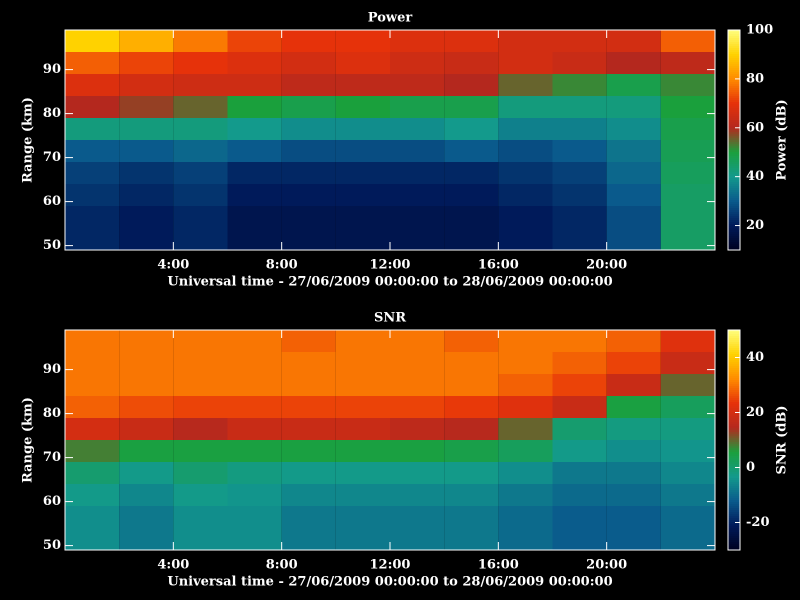  I want to click on colorbar-tick-label: 100, so click(759, 30).